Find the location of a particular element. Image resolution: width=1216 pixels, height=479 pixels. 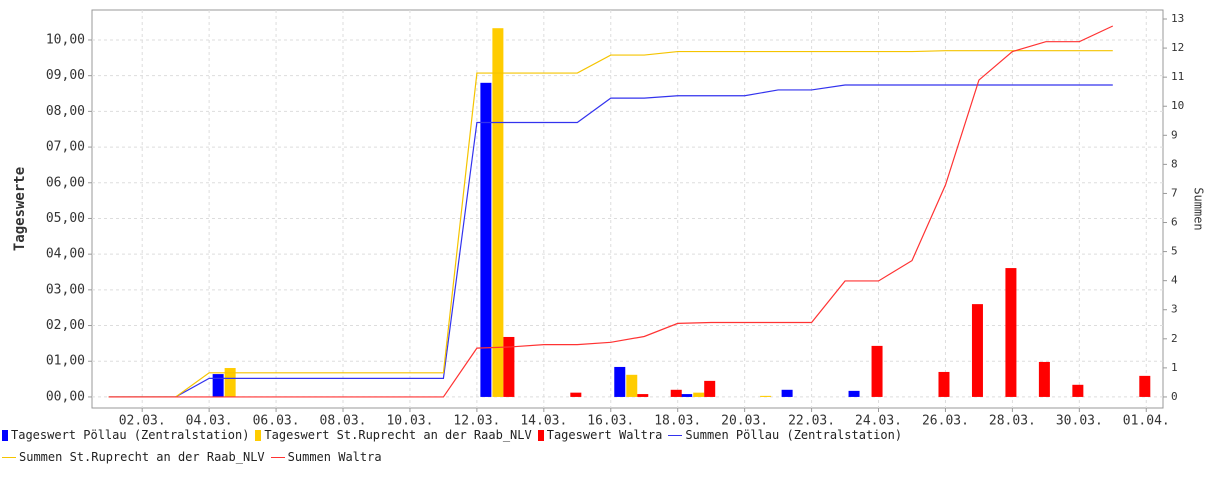

y-tick-label: 04,00 is located at coordinates (65, 254).